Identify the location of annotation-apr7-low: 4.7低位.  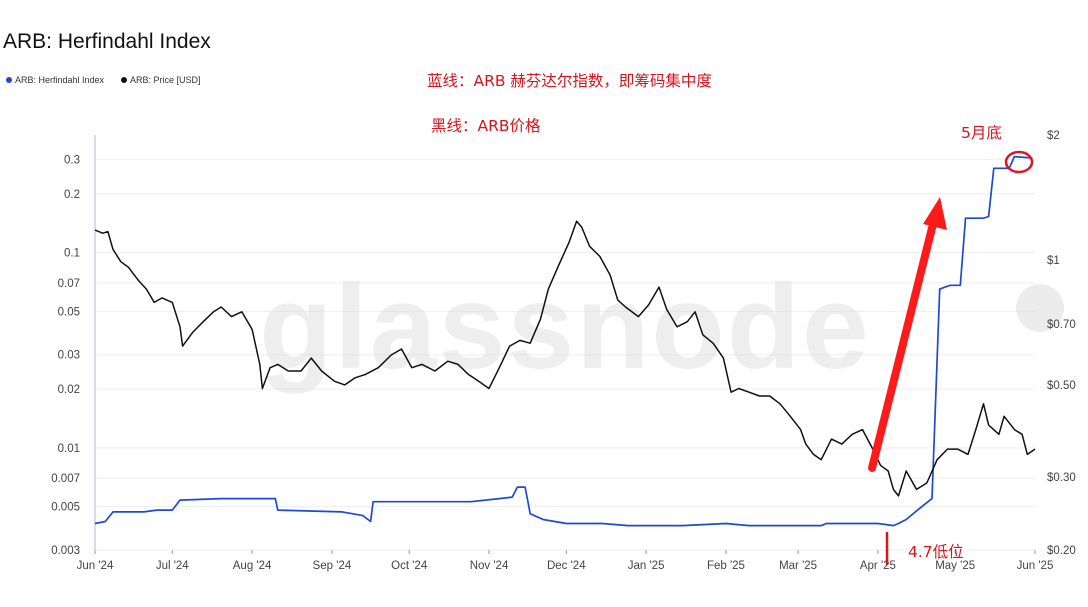
(936, 552).